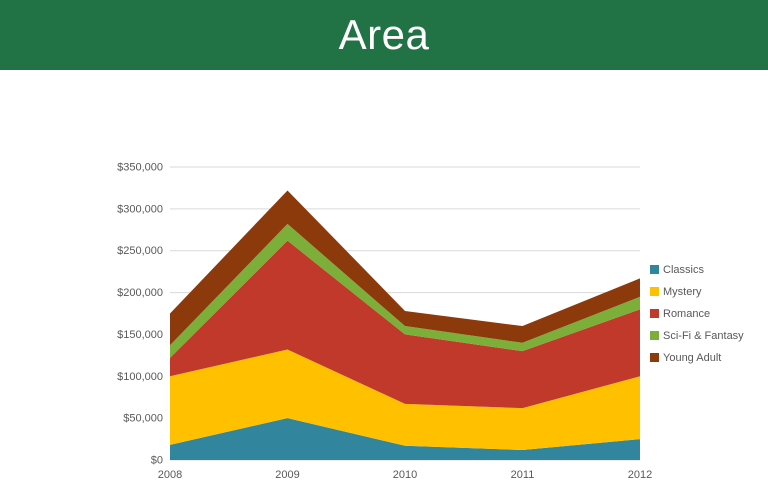 This screenshot has width=768, height=502. What do you see at coordinates (682, 292) in the screenshot?
I see `legend-label: Mystery` at bounding box center [682, 292].